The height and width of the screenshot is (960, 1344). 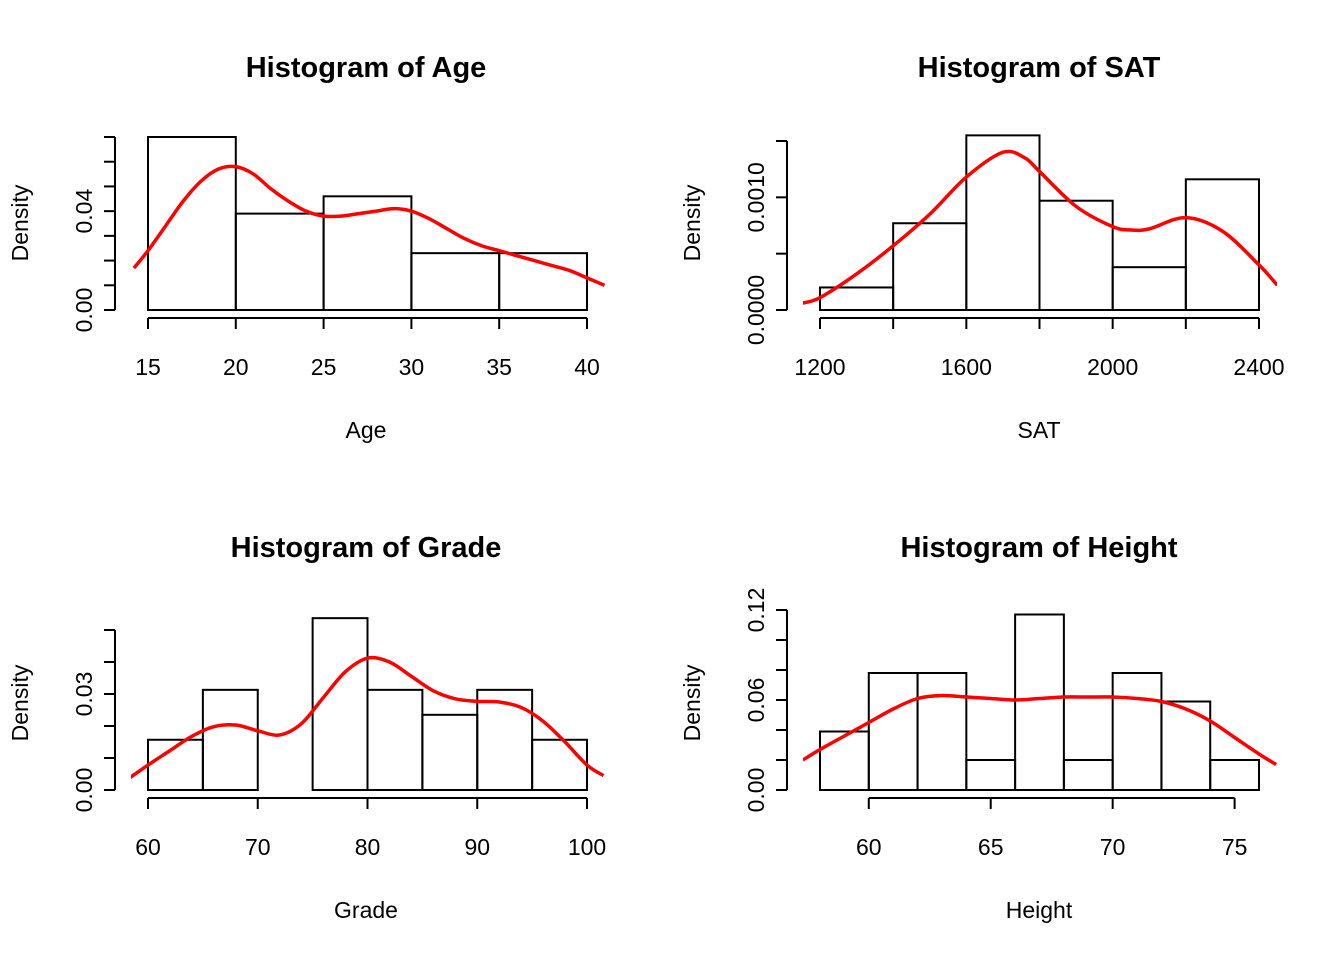 What do you see at coordinates (756, 197) in the screenshot?
I see `y-tick-label: 0.0010` at bounding box center [756, 197].